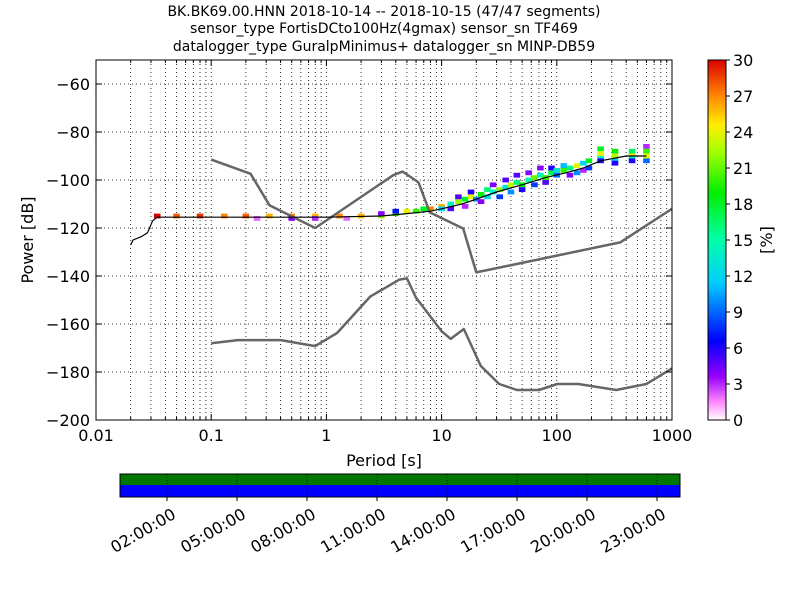 The height and width of the screenshot is (604, 800). What do you see at coordinates (557, 435) in the screenshot?
I see `x-tick-label: 100` at bounding box center [557, 435].